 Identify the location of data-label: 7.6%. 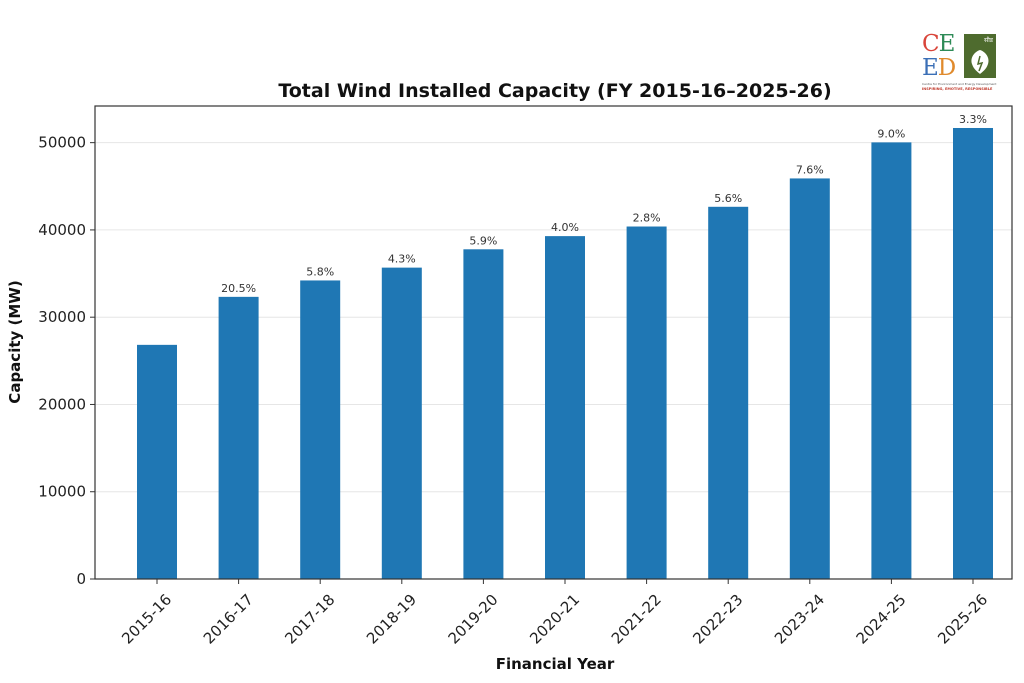
(810, 169).